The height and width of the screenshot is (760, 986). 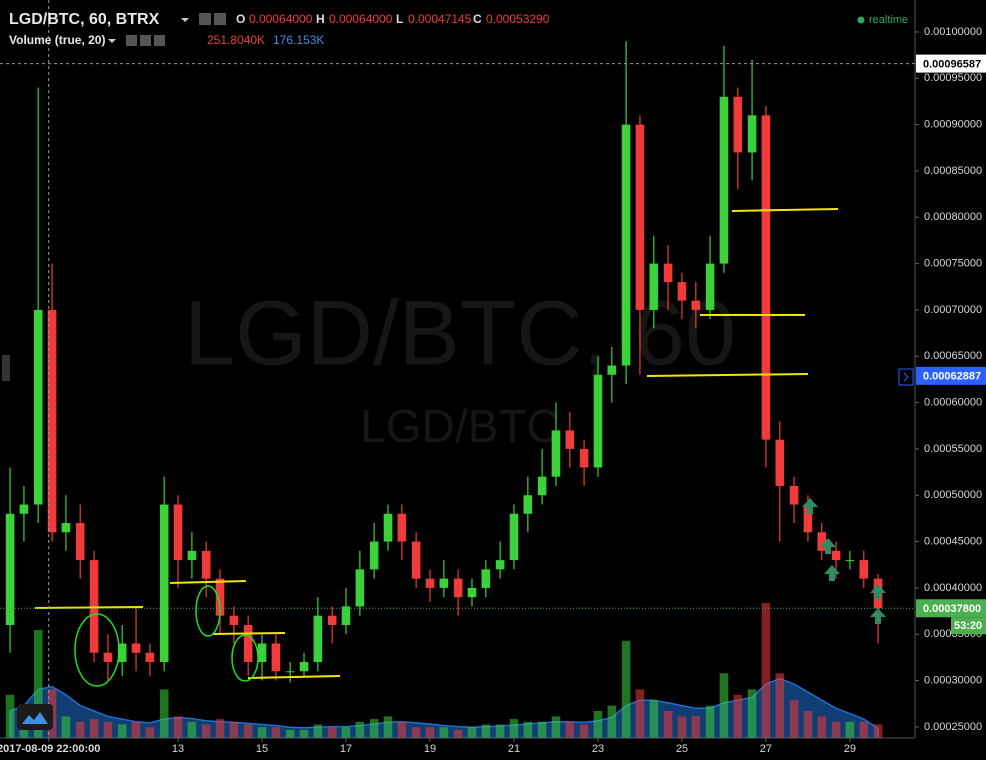 What do you see at coordinates (6, 368) in the screenshot?
I see `side-handle` at bounding box center [6, 368].